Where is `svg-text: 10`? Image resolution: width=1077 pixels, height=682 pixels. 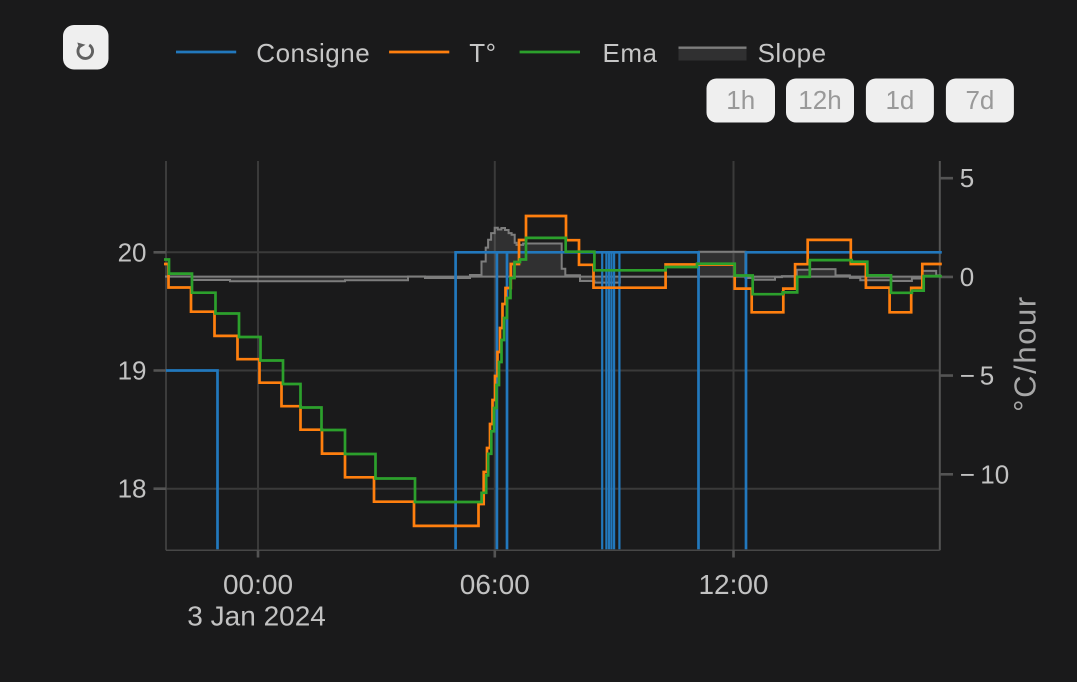 svg-text: 10 is located at coordinates (994, 474).